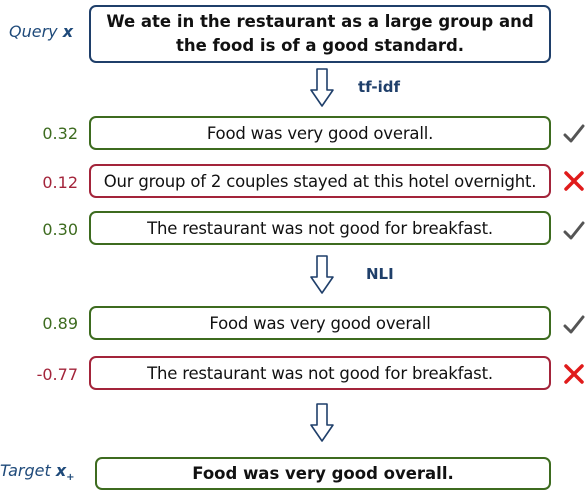  What do you see at coordinates (37, 472) in the screenshot?
I see `target-label: Target x+` at bounding box center [37, 472].